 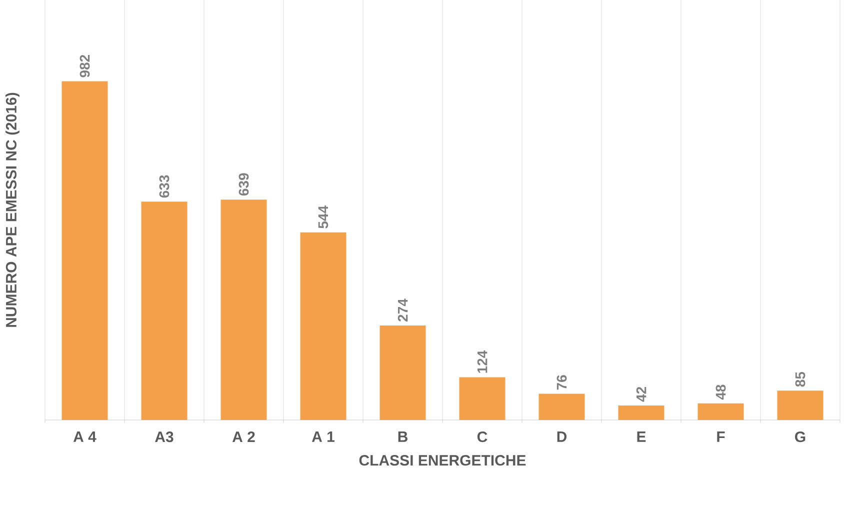 I want to click on x-tick-label: A 2, so click(x=243, y=437).